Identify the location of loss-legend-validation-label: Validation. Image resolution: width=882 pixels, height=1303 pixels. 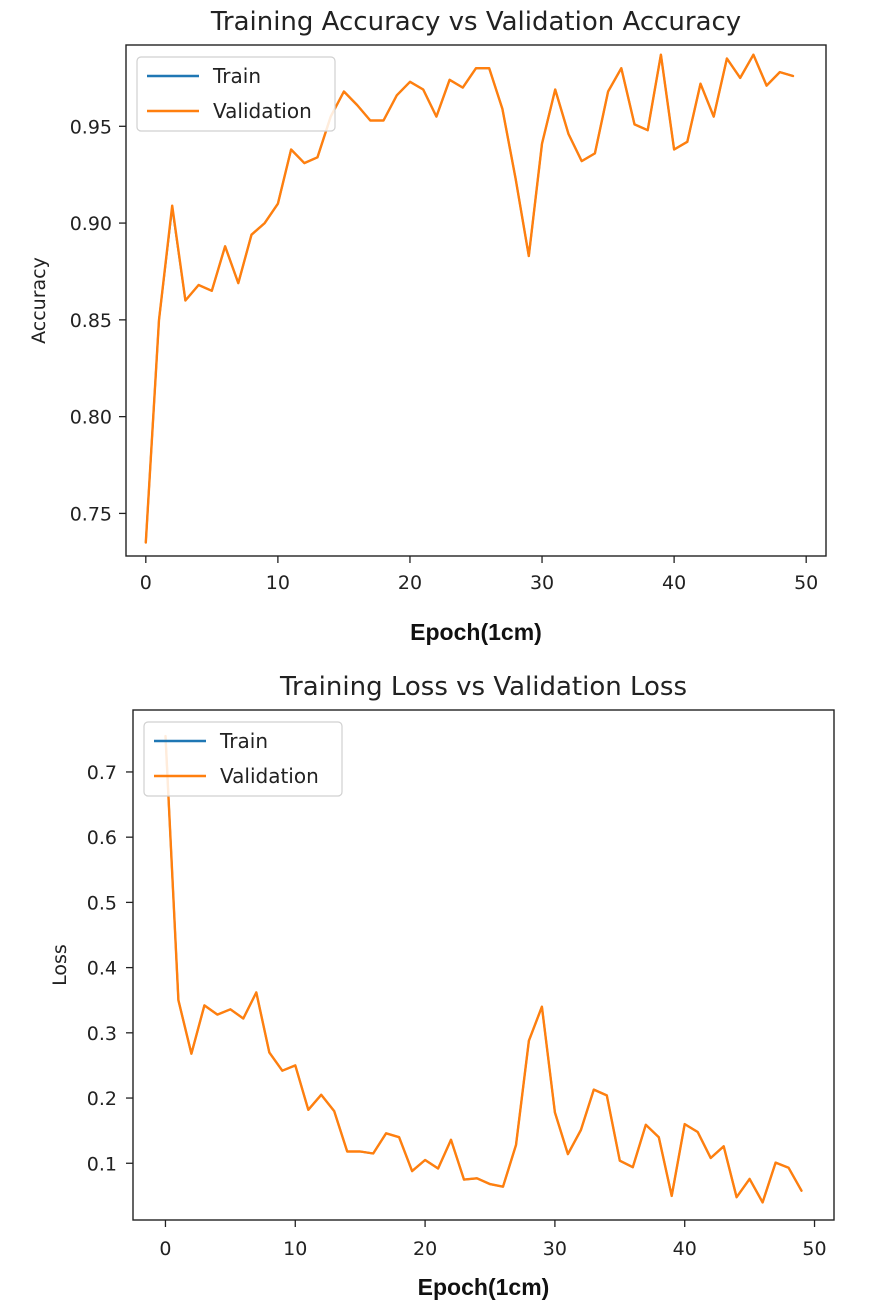
(269, 776).